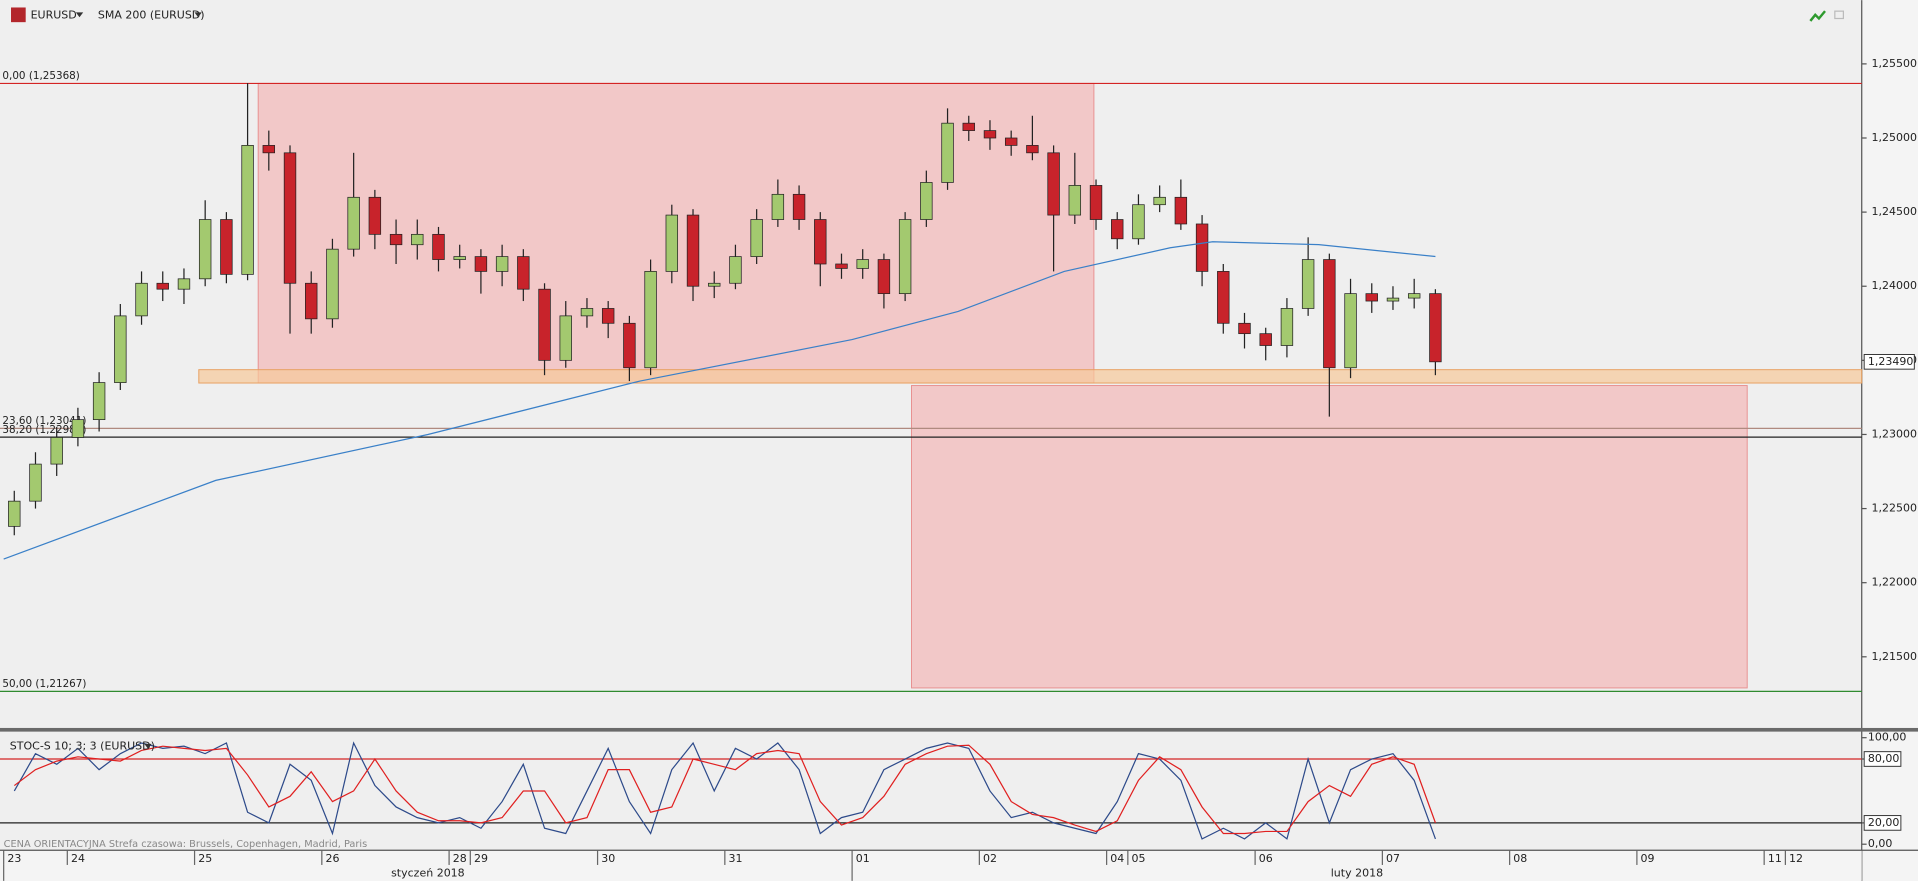  Describe the element at coordinates (725, 790) in the screenshot. I see `stoch-line` at that location.